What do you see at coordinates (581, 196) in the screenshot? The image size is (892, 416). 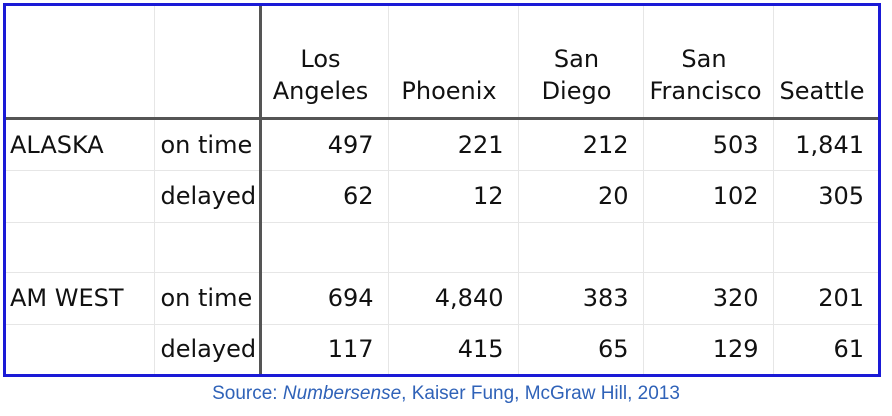 I see `table-cell: 20` at bounding box center [581, 196].